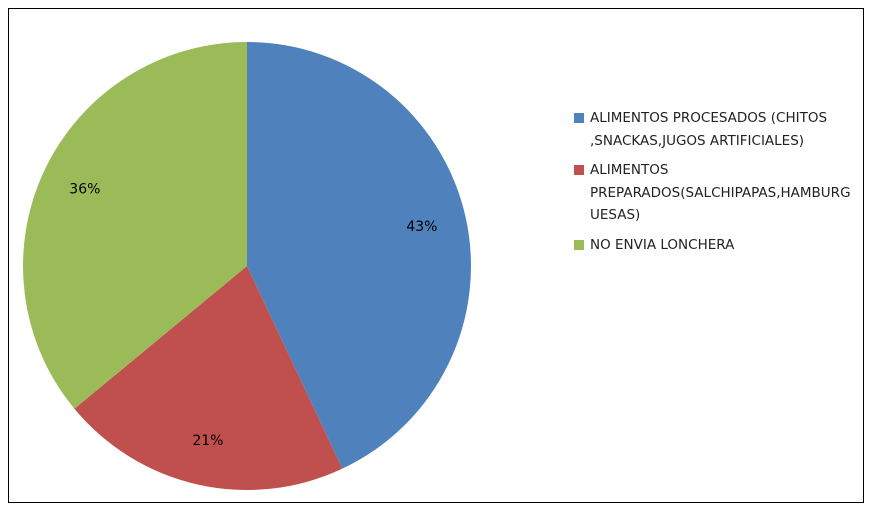 This screenshot has width=872, height=511. What do you see at coordinates (207, 441) in the screenshot?
I see `data-label: 21%` at bounding box center [207, 441].